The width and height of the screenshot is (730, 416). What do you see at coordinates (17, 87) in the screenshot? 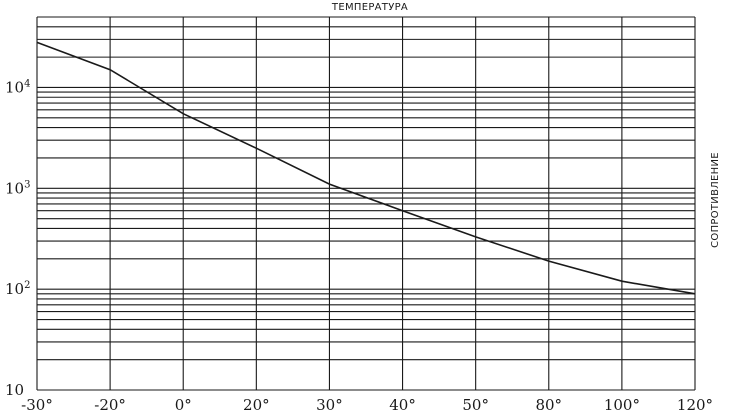
I see `y-tick-label: 104` at bounding box center [17, 87].